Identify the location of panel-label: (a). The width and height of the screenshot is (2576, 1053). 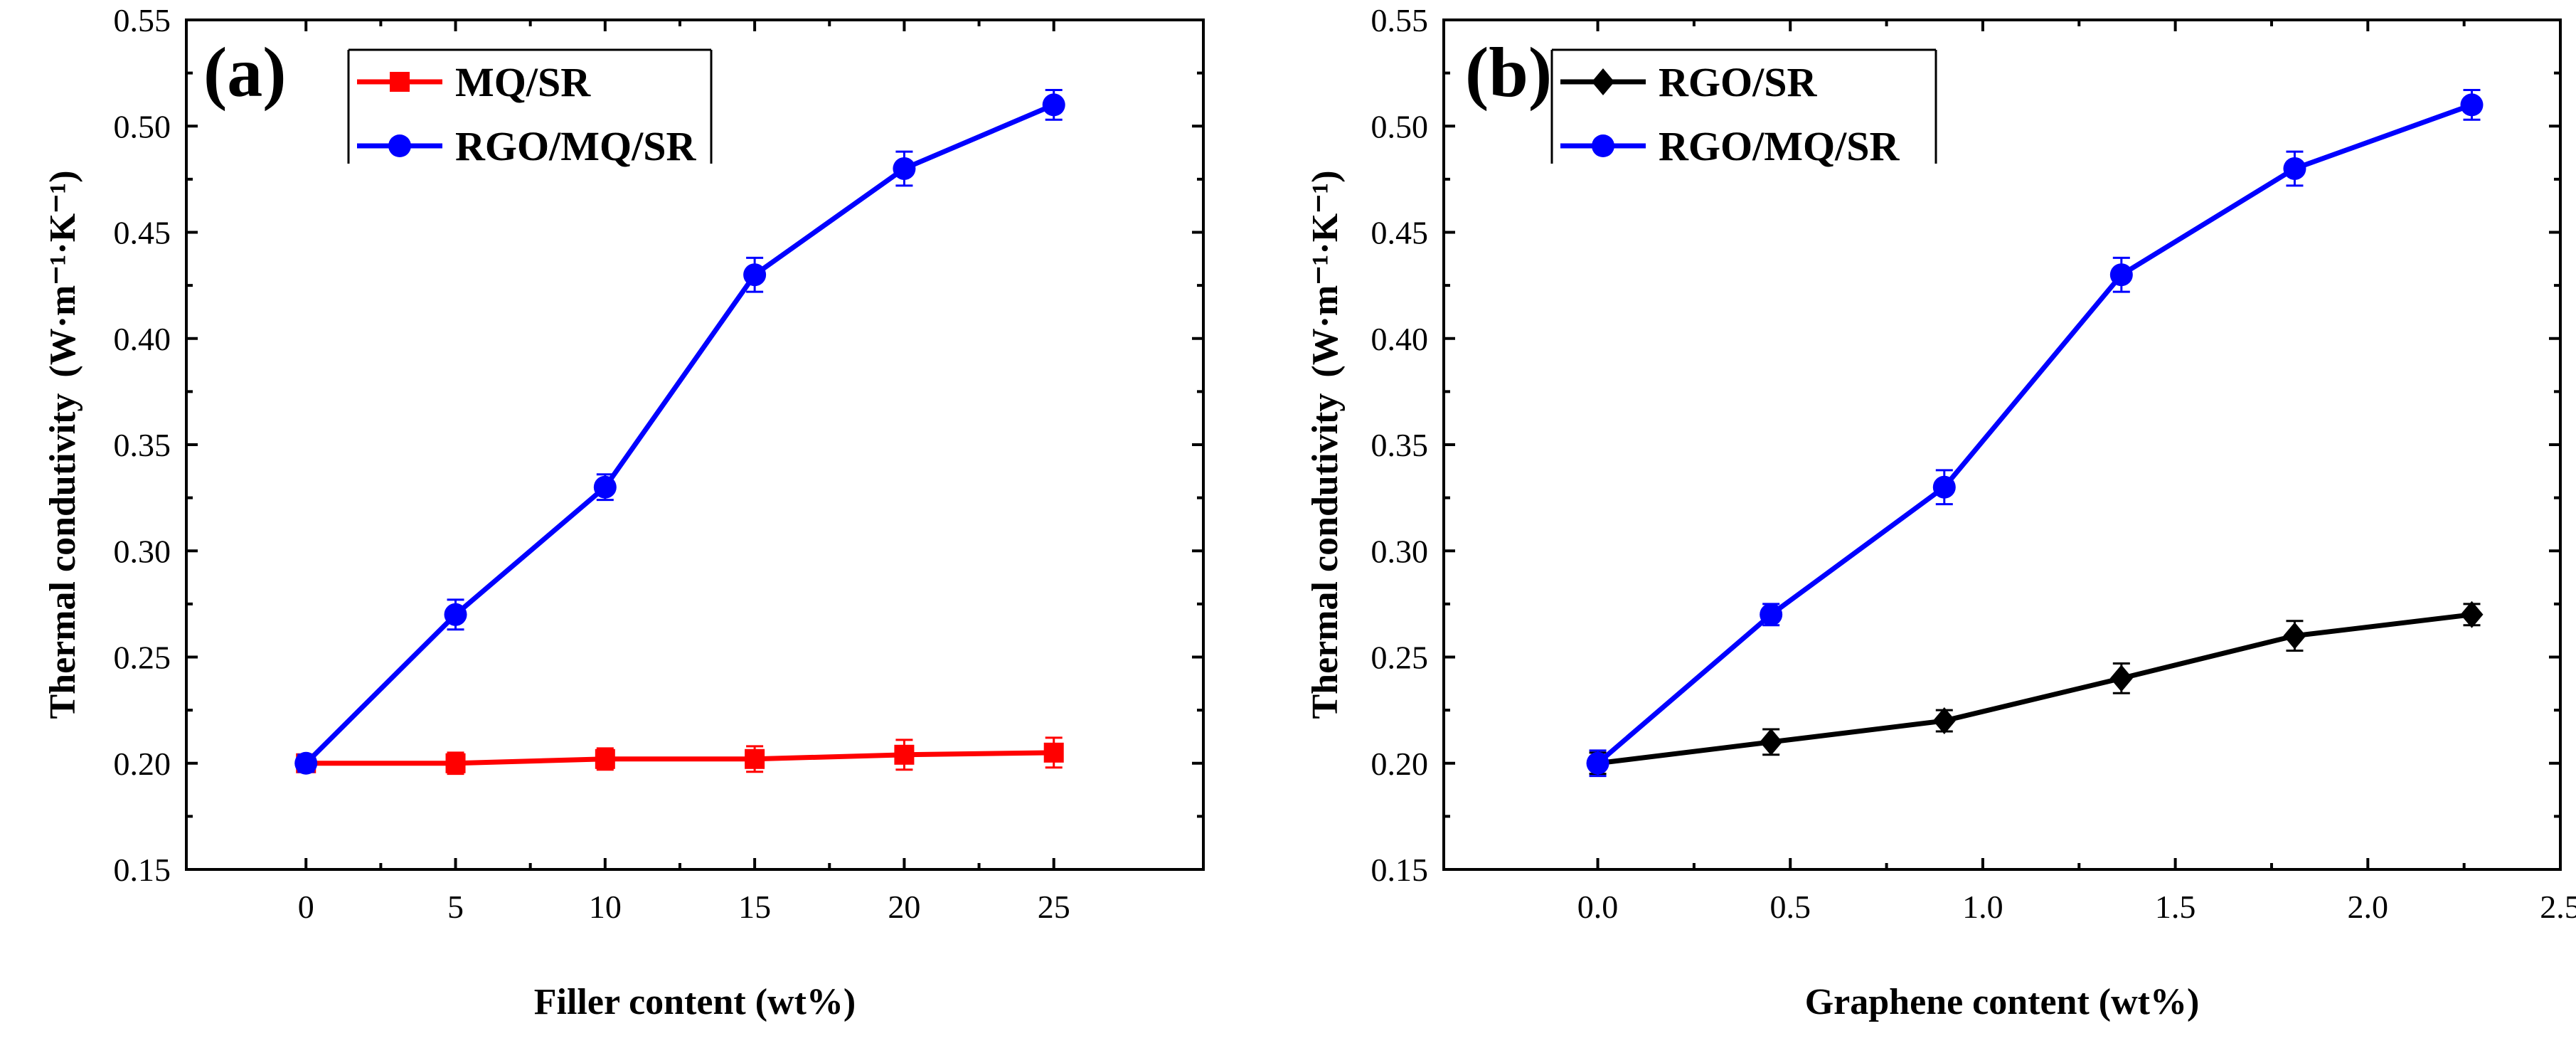
(245, 72).